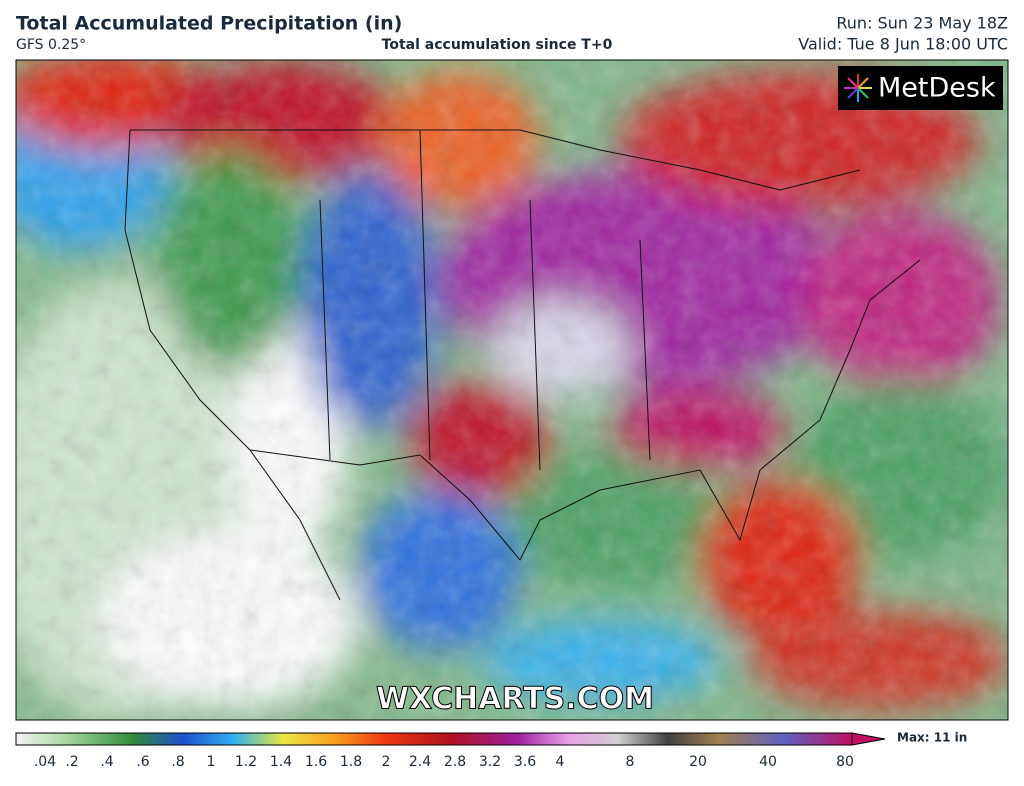 The width and height of the screenshot is (1024, 786). I want to click on logo-text: MetDesk, so click(937, 88).